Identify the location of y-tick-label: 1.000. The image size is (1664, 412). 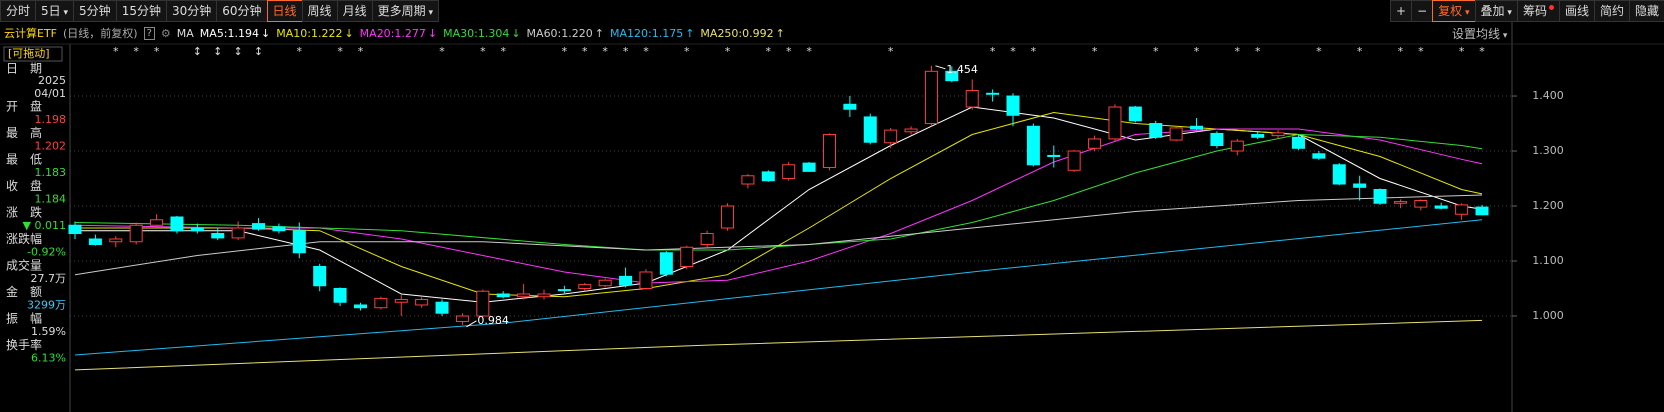
(1548, 315).